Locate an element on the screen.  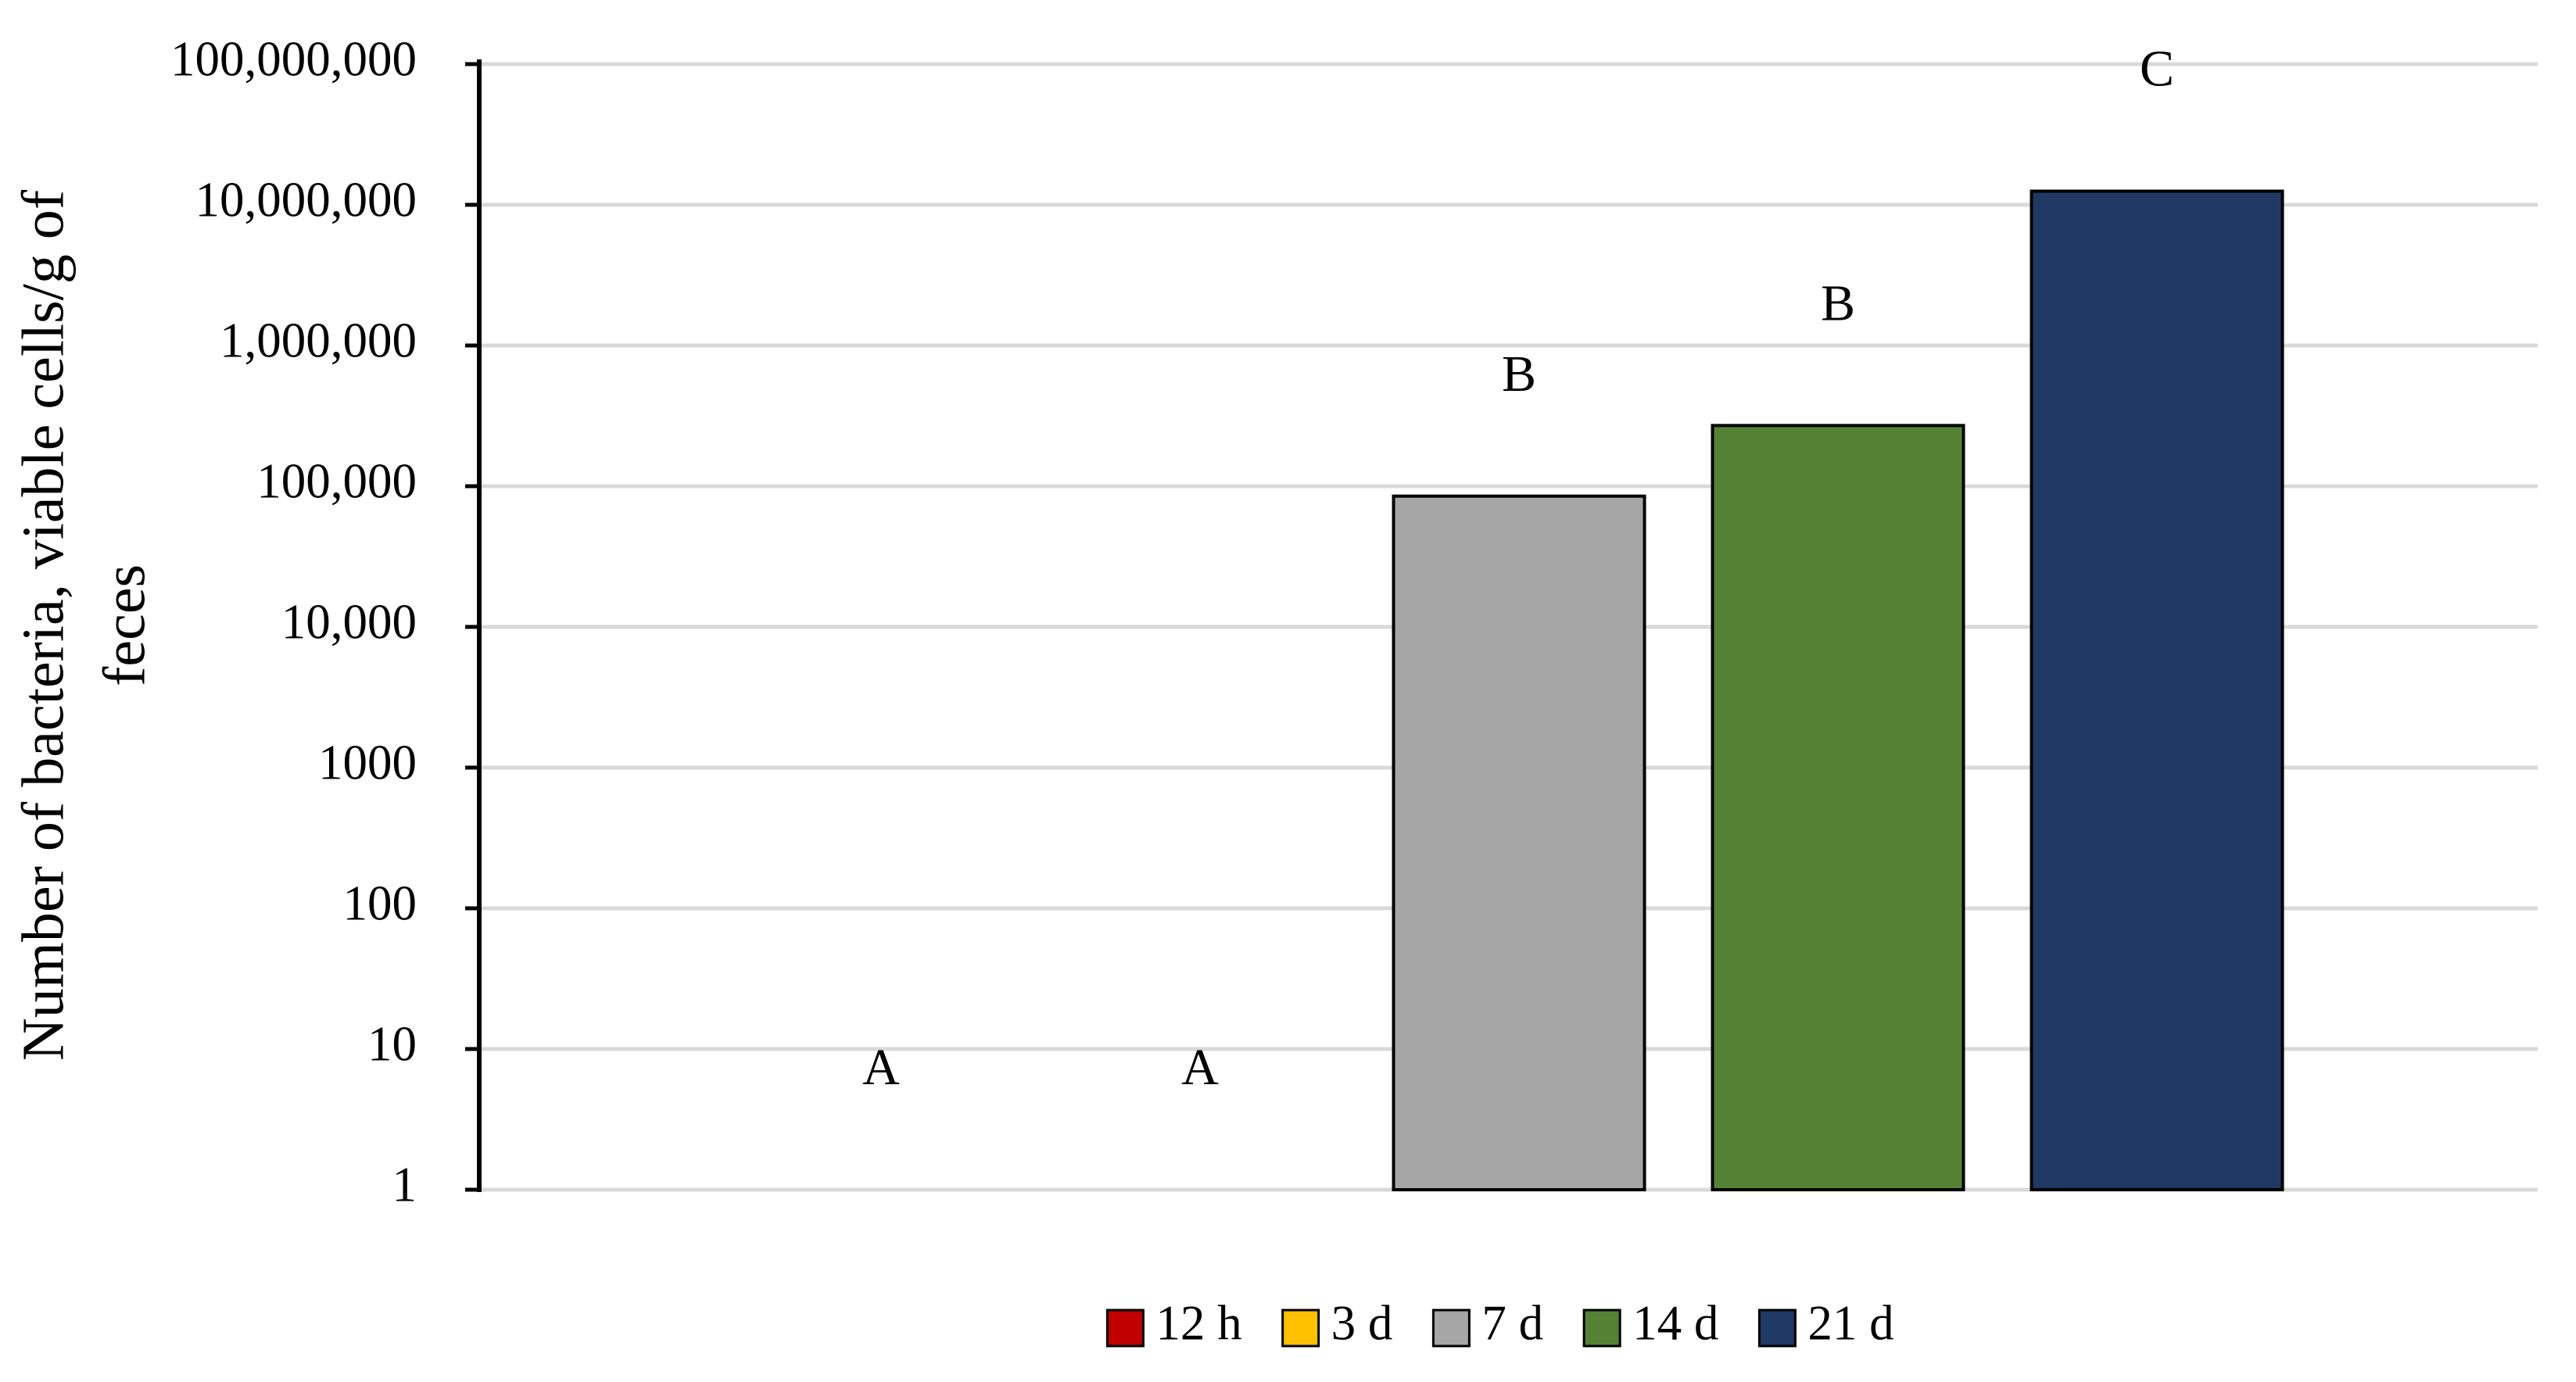
legend-item: 7 d is located at coordinates (1487, 1322).